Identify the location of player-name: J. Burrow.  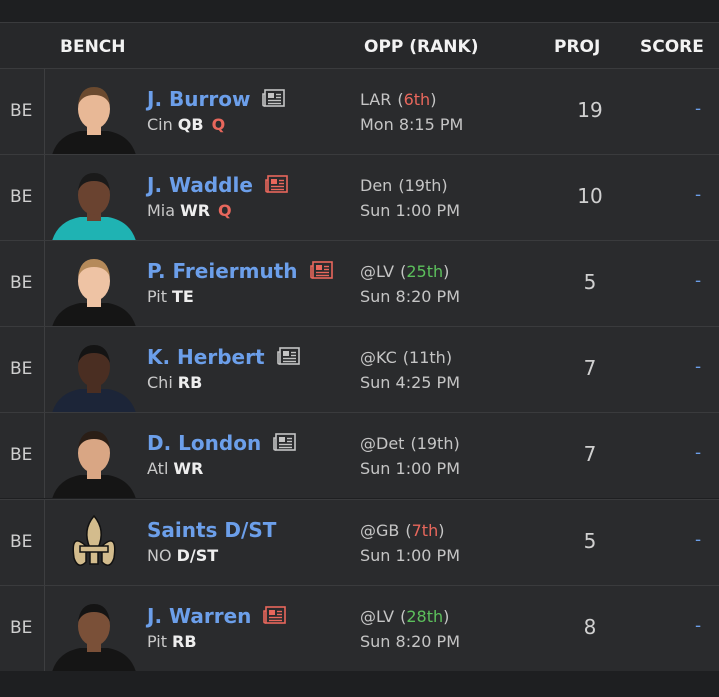
(199, 99).